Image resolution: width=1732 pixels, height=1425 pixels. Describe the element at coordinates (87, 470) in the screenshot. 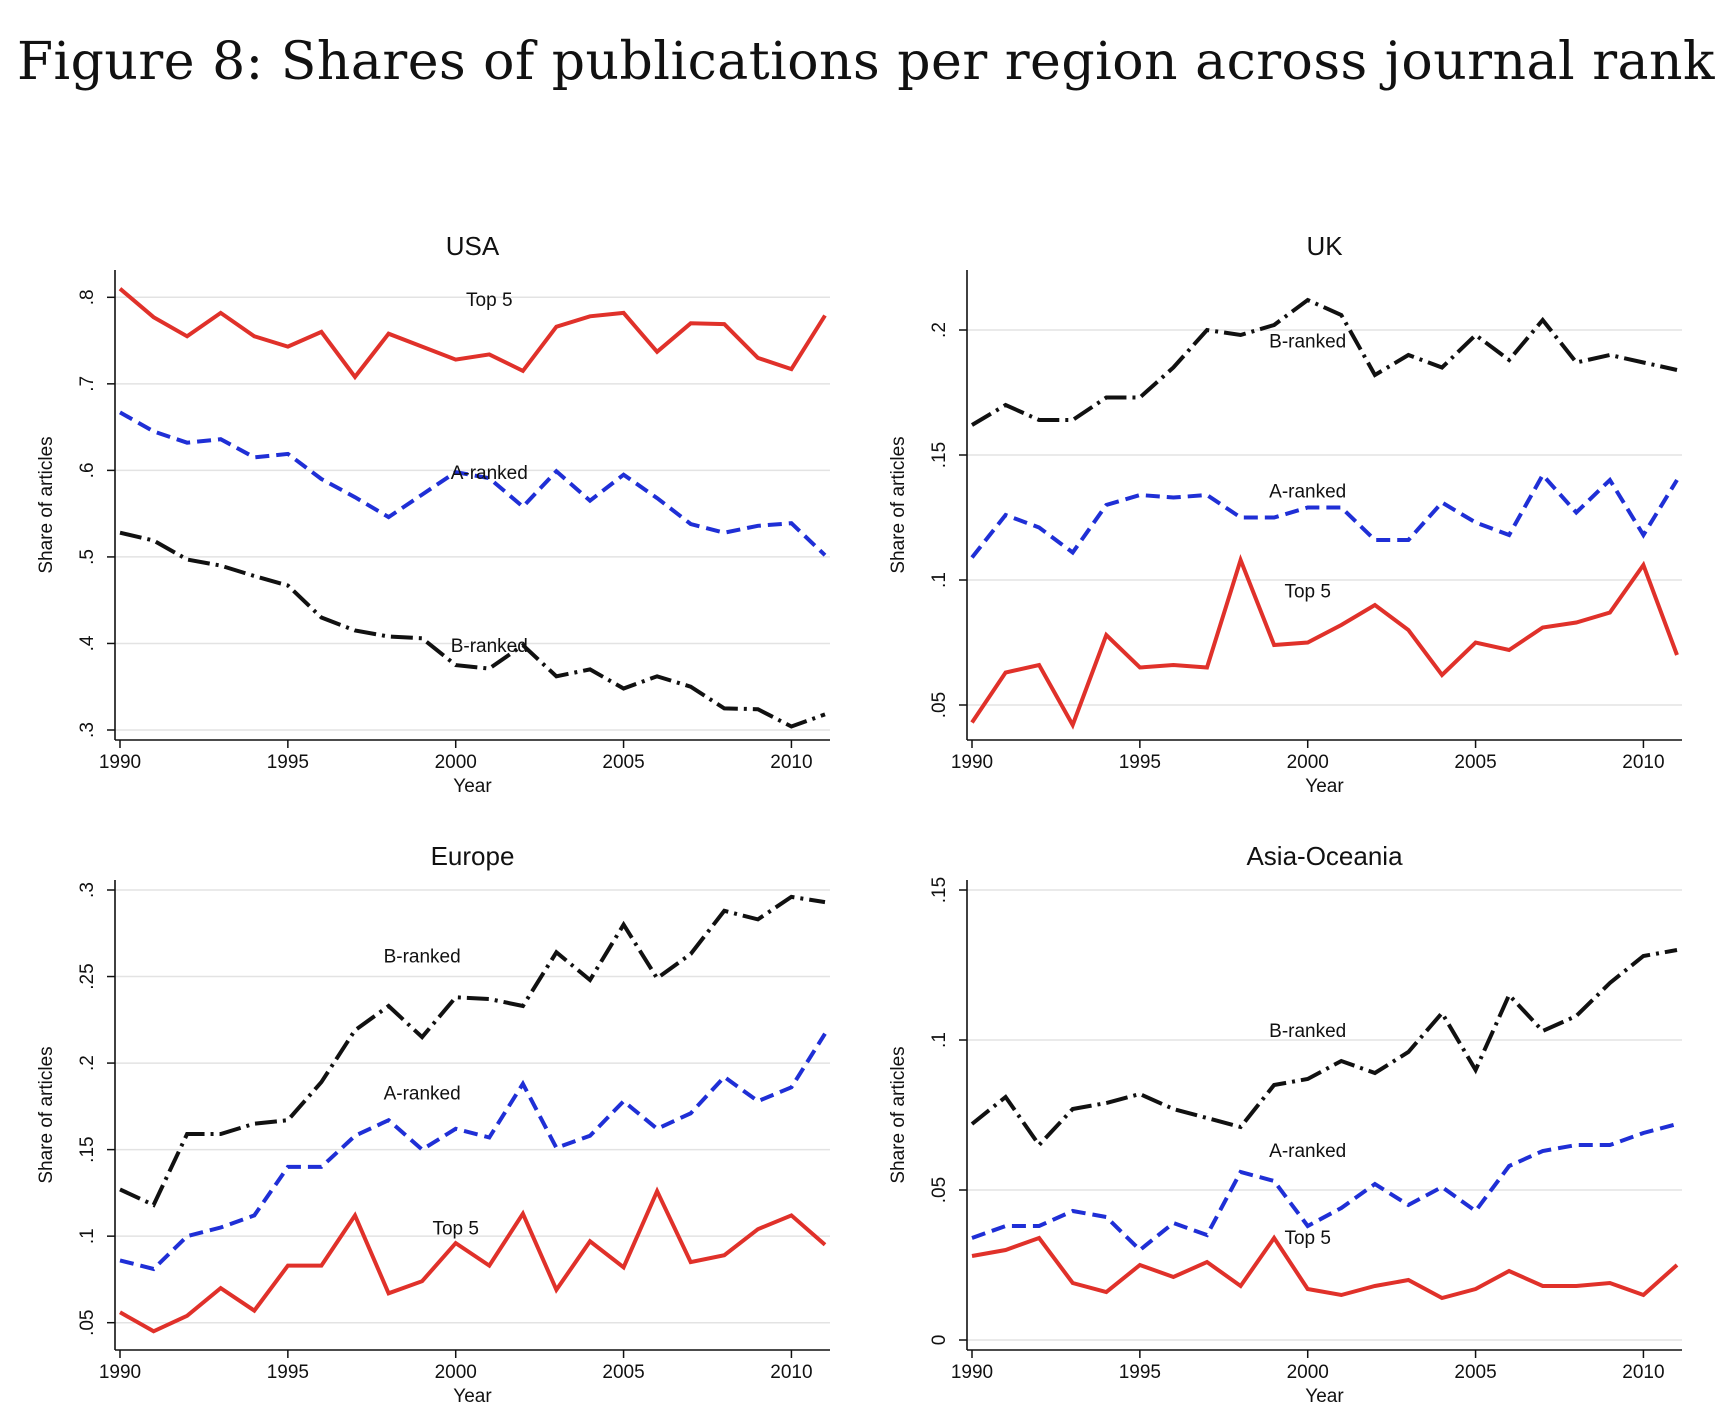

I see `y-tick-label: .6` at that location.